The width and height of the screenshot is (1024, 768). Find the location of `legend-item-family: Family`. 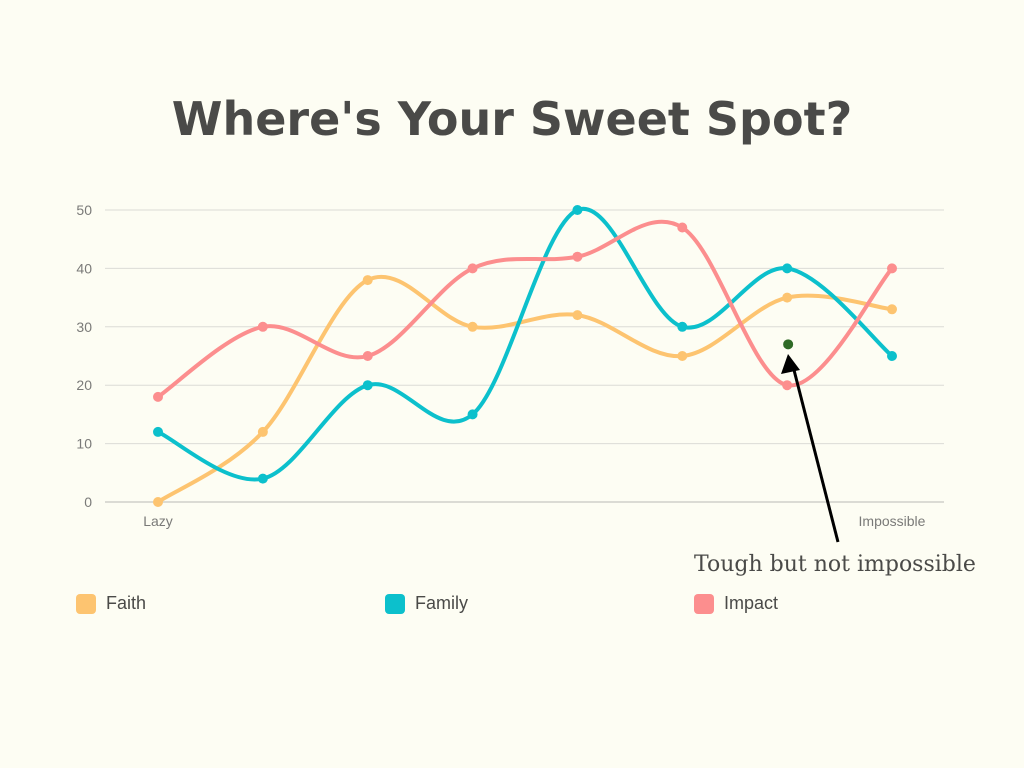

legend-item-family: Family is located at coordinates (426, 603).